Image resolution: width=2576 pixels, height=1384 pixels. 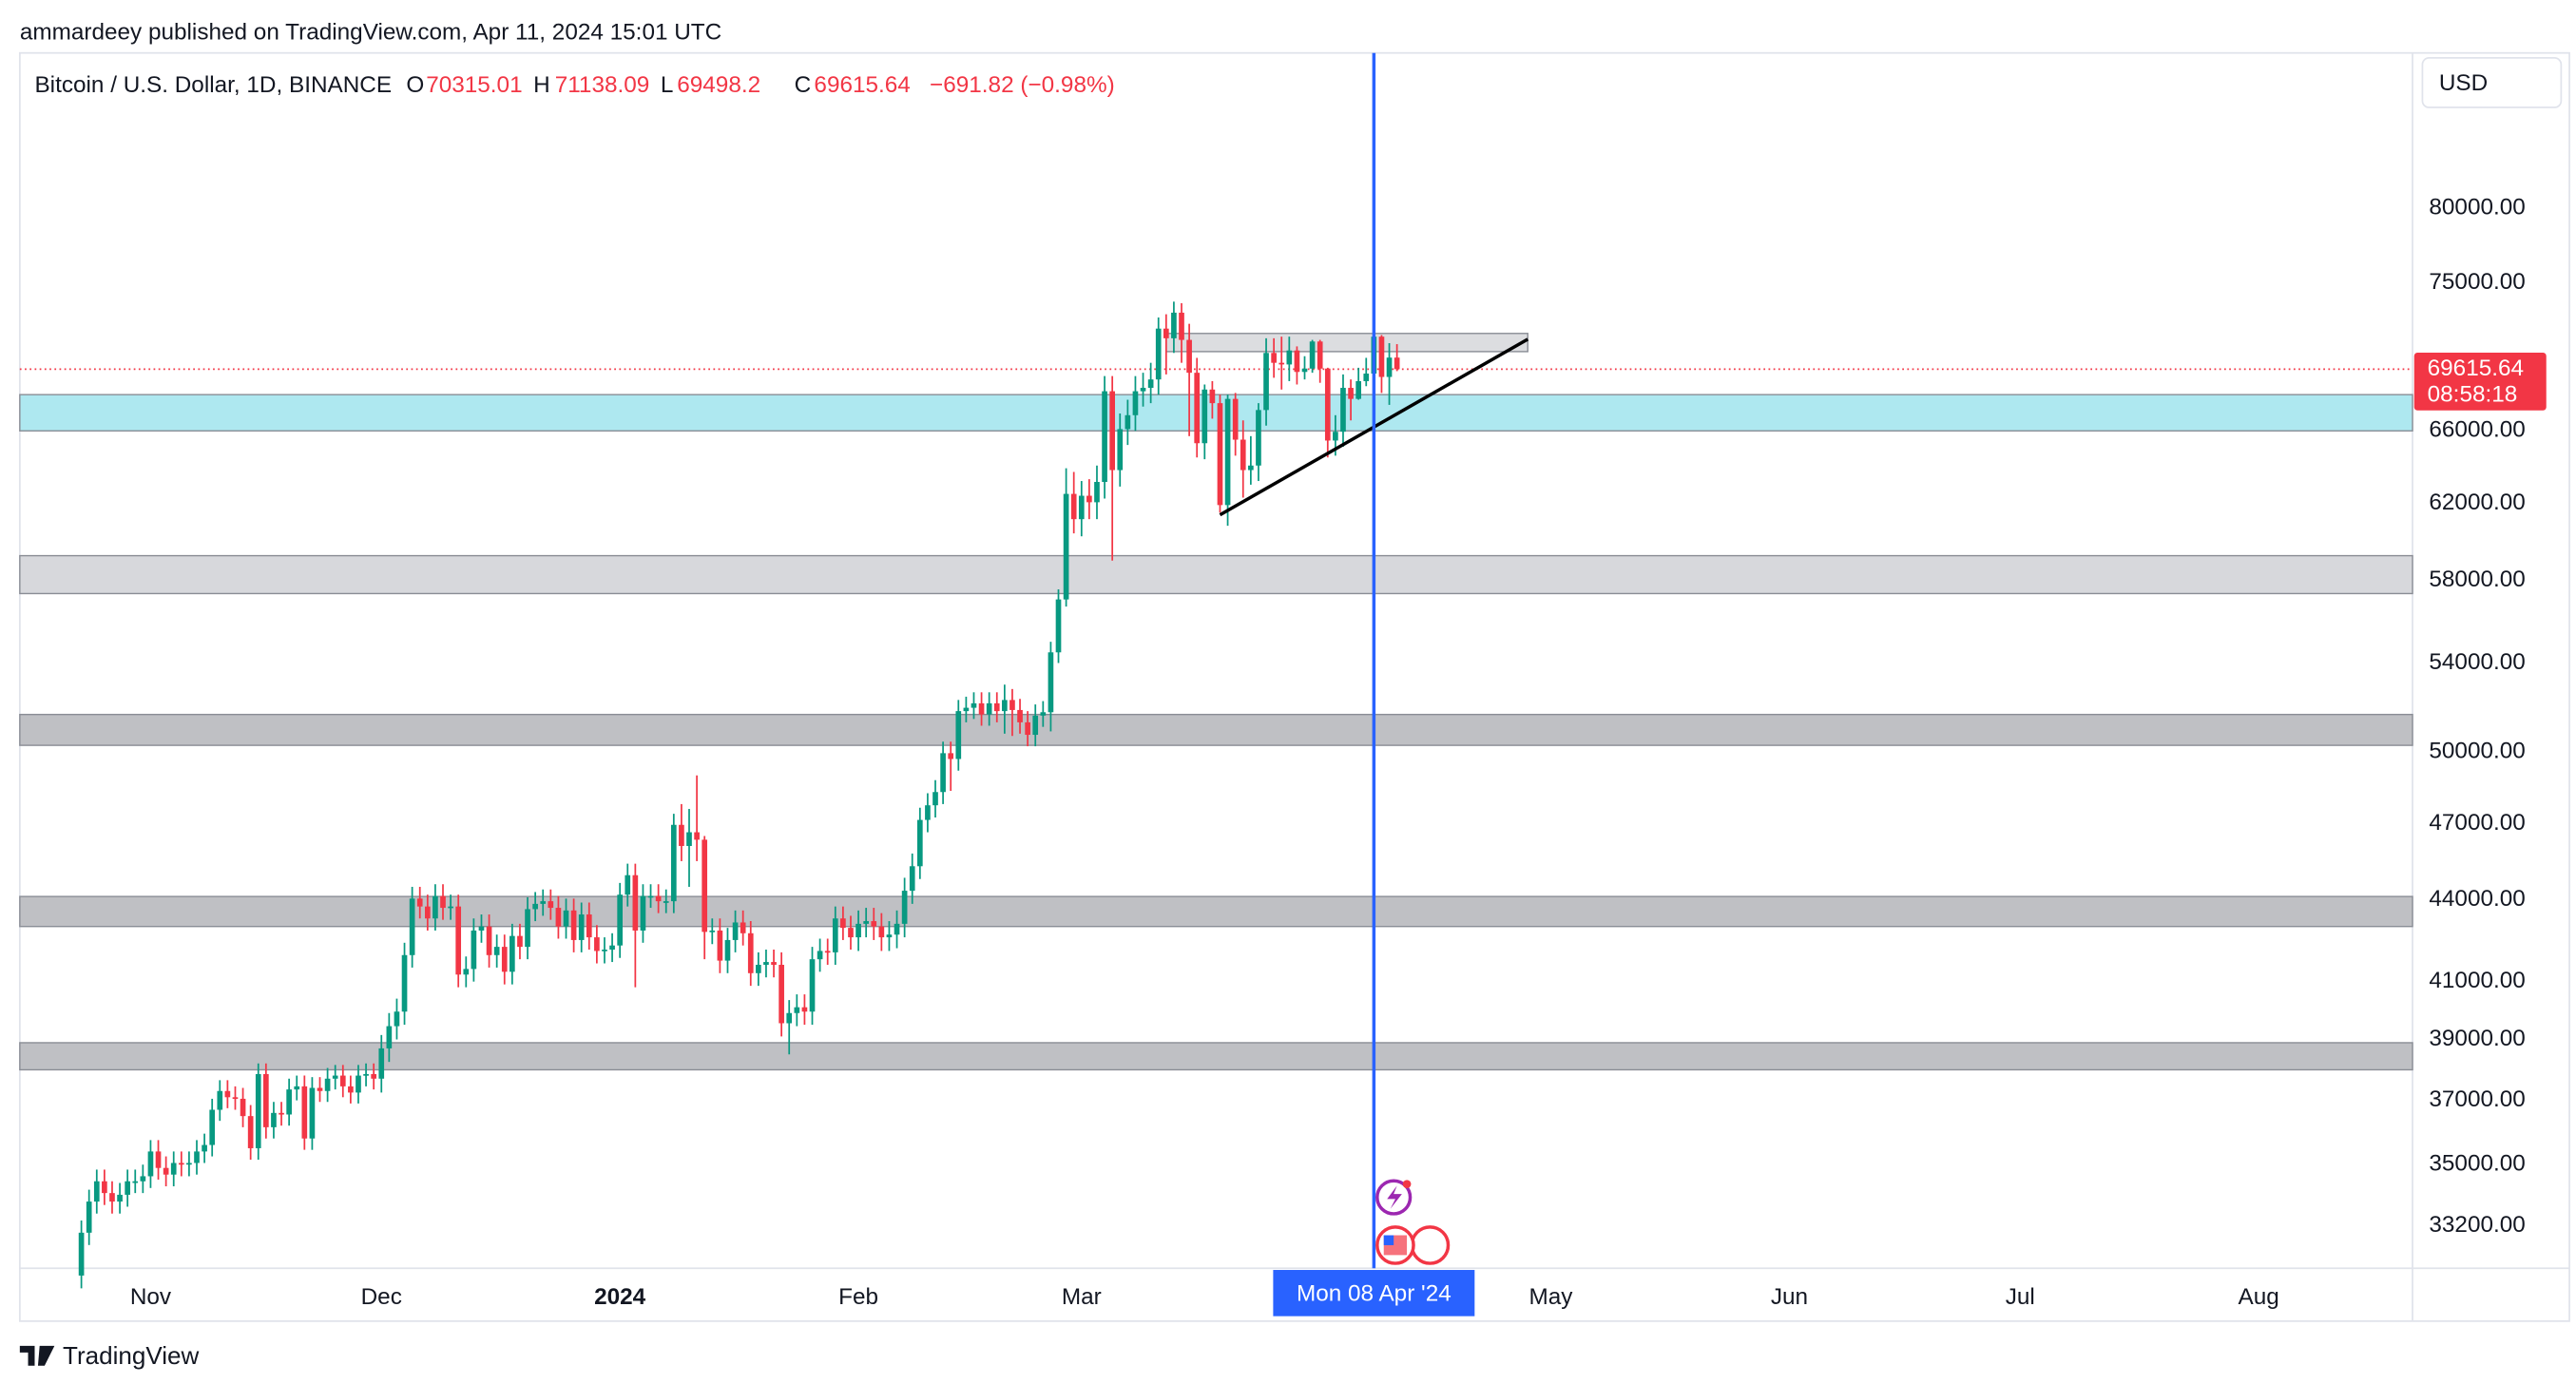 What do you see at coordinates (1395, 1197) in the screenshot?
I see `event-bolt` at bounding box center [1395, 1197].